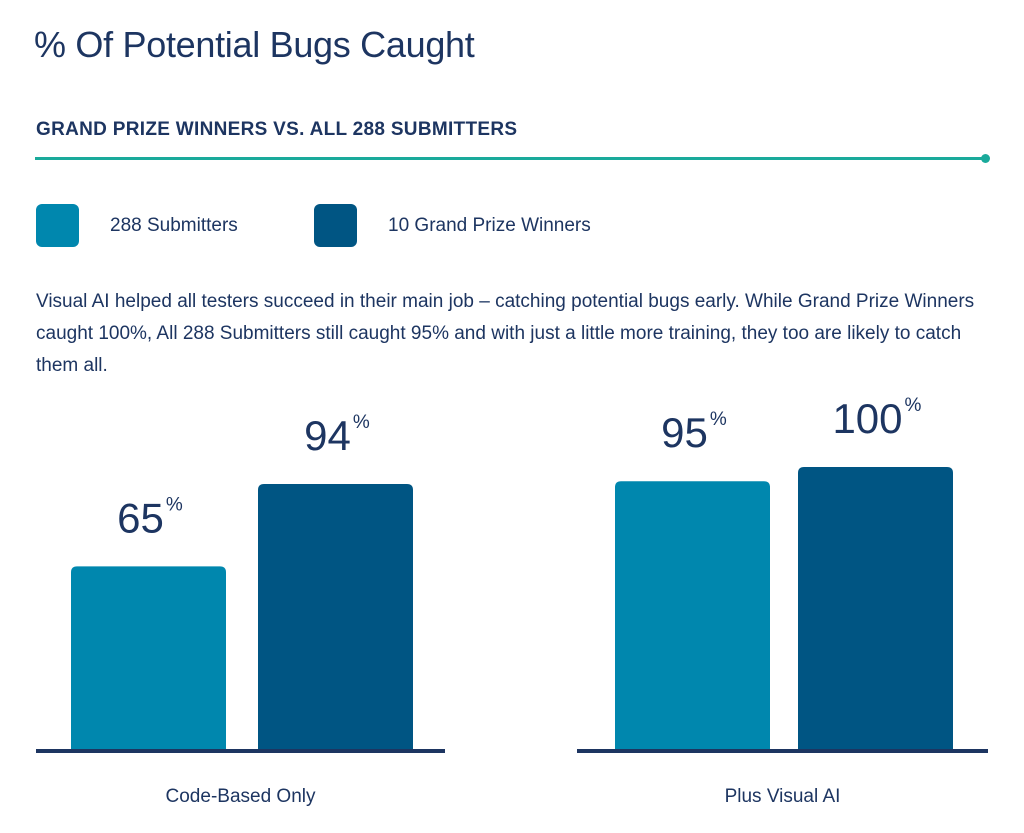 Image resolution: width=1024 pixels, height=833 pixels. I want to click on divider-dot, so click(985, 158).